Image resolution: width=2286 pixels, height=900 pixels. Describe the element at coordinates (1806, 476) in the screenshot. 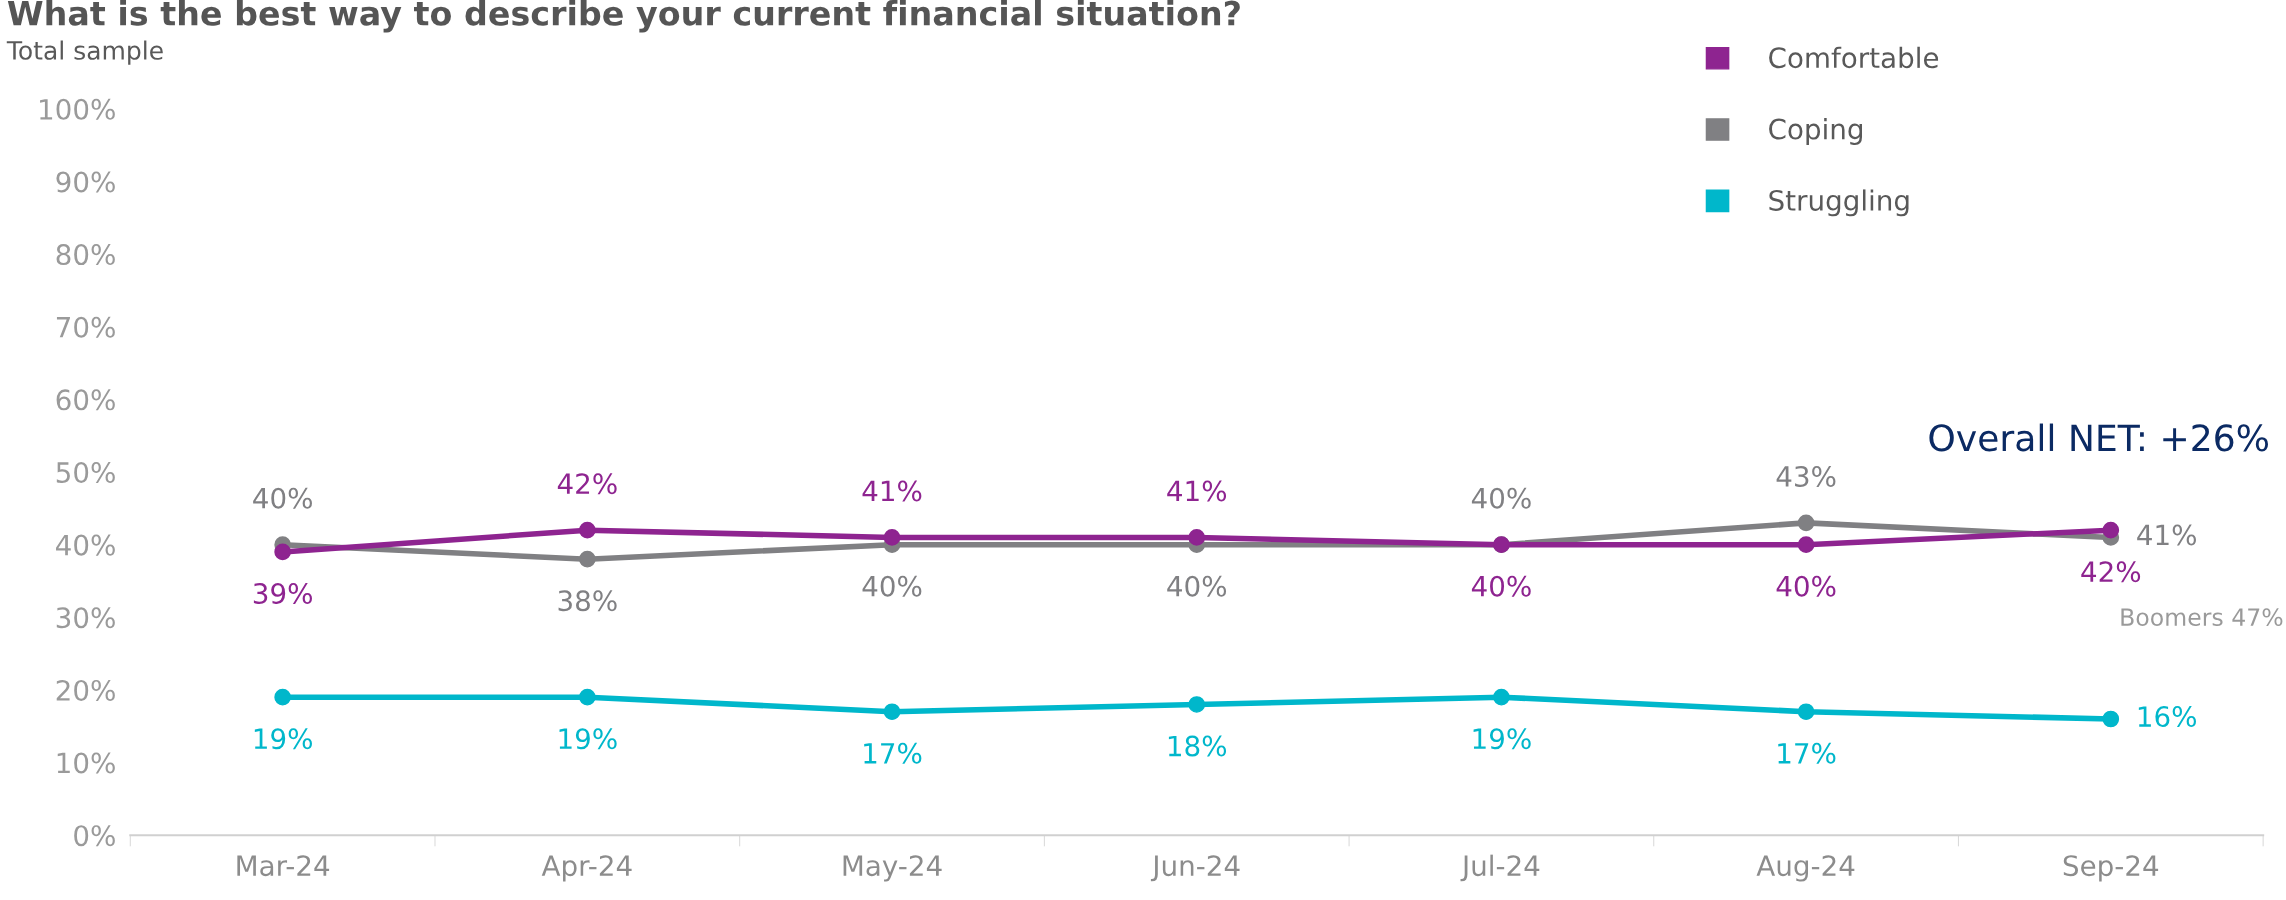

I see `data-label: 43%` at that location.